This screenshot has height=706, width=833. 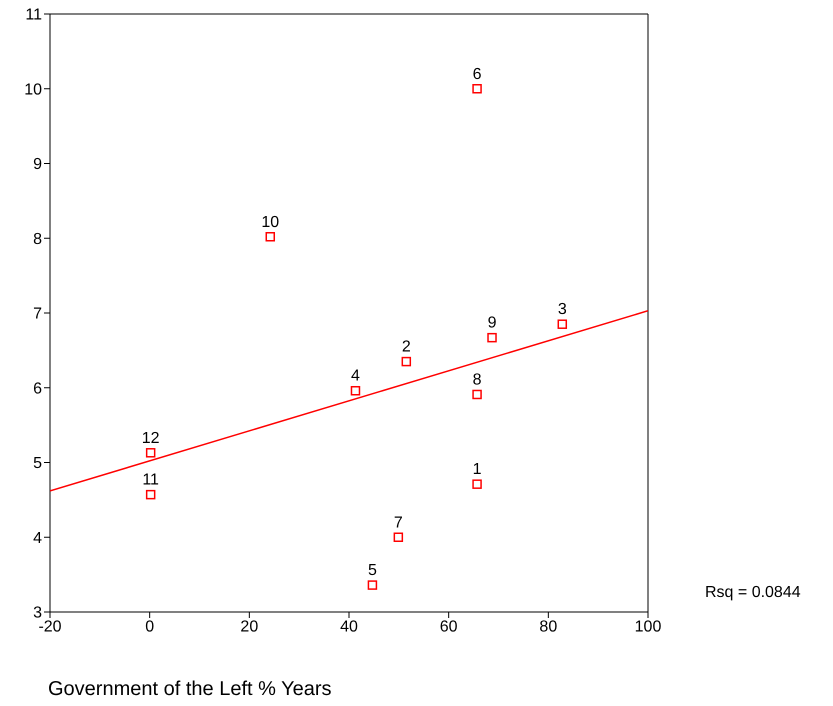 I want to click on annotation: 10, so click(x=270, y=222).